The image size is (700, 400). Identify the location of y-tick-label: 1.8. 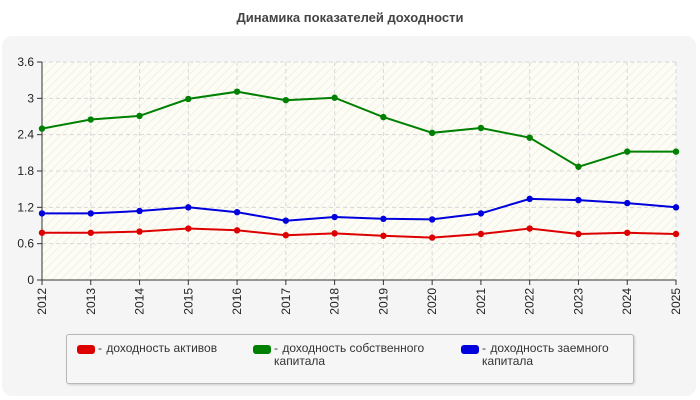
(25, 171).